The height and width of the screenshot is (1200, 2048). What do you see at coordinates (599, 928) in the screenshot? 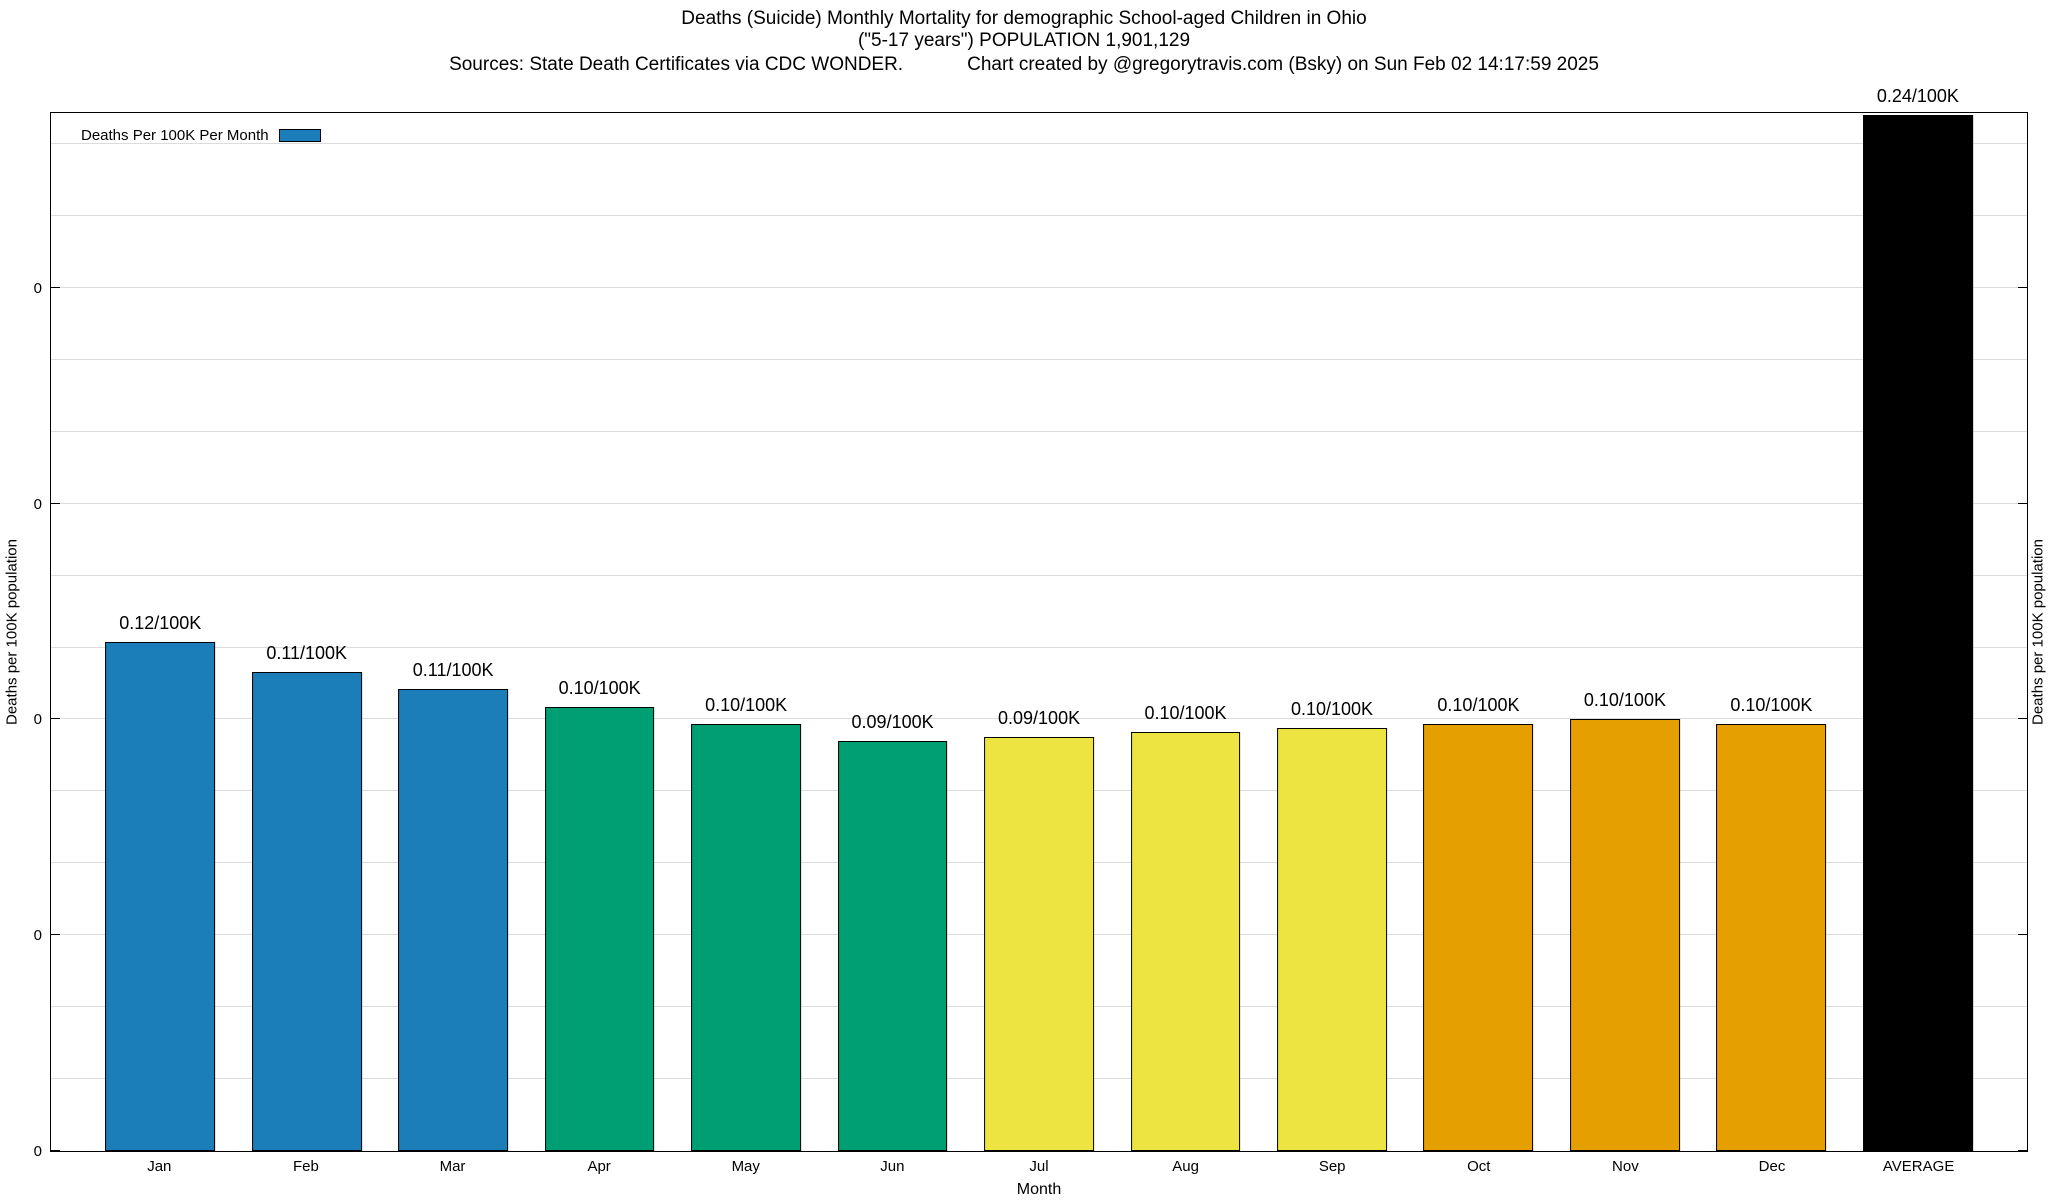
I see `bar-apr` at bounding box center [599, 928].